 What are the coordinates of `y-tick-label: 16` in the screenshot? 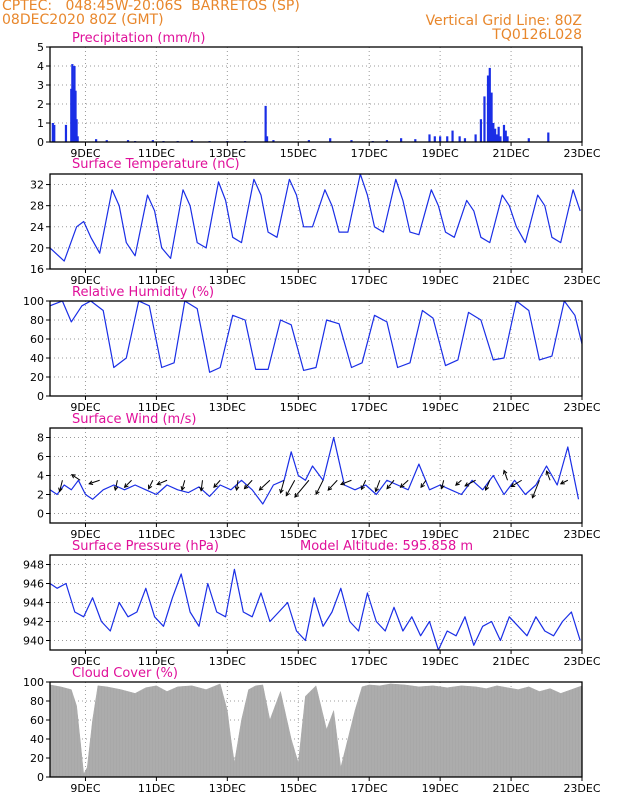 It's located at (37, 269).